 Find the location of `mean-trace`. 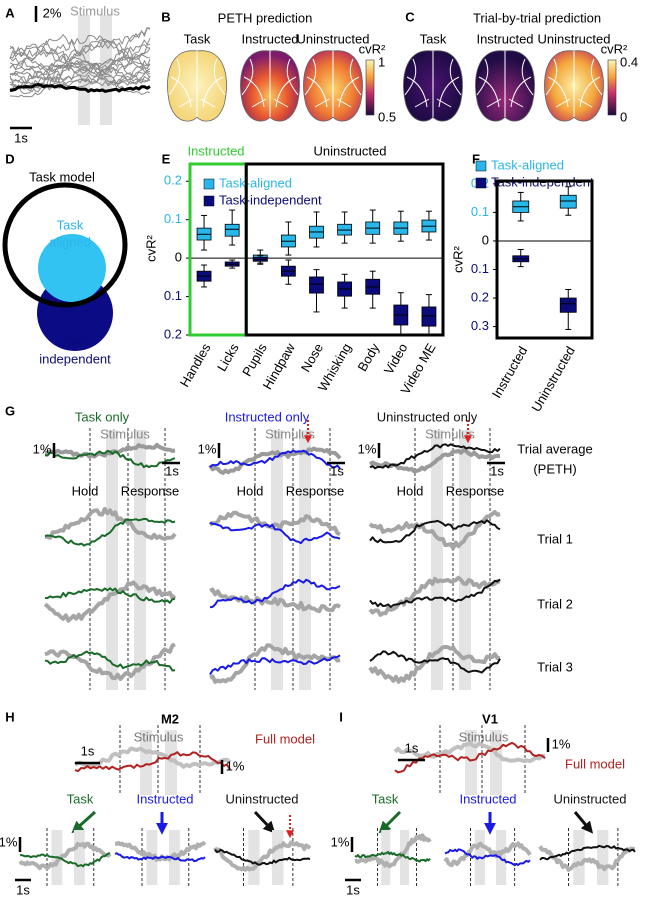

mean-trace is located at coordinates (80, 88).